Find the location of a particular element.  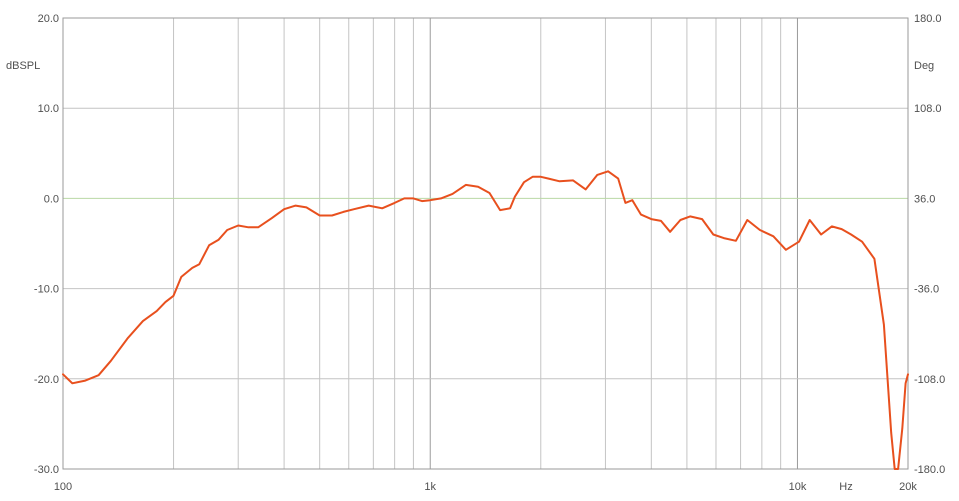

y-tick-label: 0.0 is located at coordinates (51, 199).